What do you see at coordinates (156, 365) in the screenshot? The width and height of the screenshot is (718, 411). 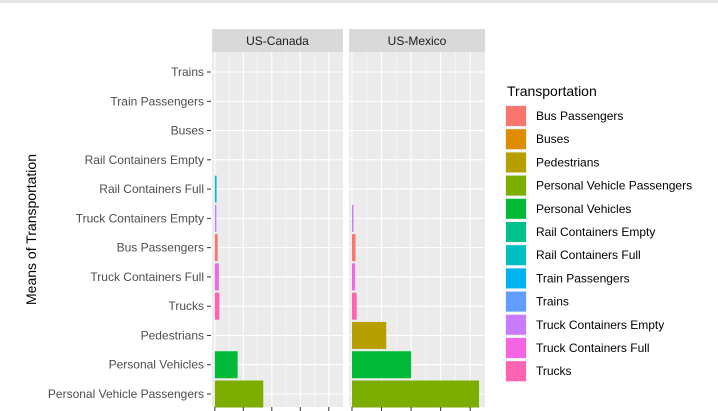 I see `category-label-personal-vehicles: Personal Vehicles` at bounding box center [156, 365].